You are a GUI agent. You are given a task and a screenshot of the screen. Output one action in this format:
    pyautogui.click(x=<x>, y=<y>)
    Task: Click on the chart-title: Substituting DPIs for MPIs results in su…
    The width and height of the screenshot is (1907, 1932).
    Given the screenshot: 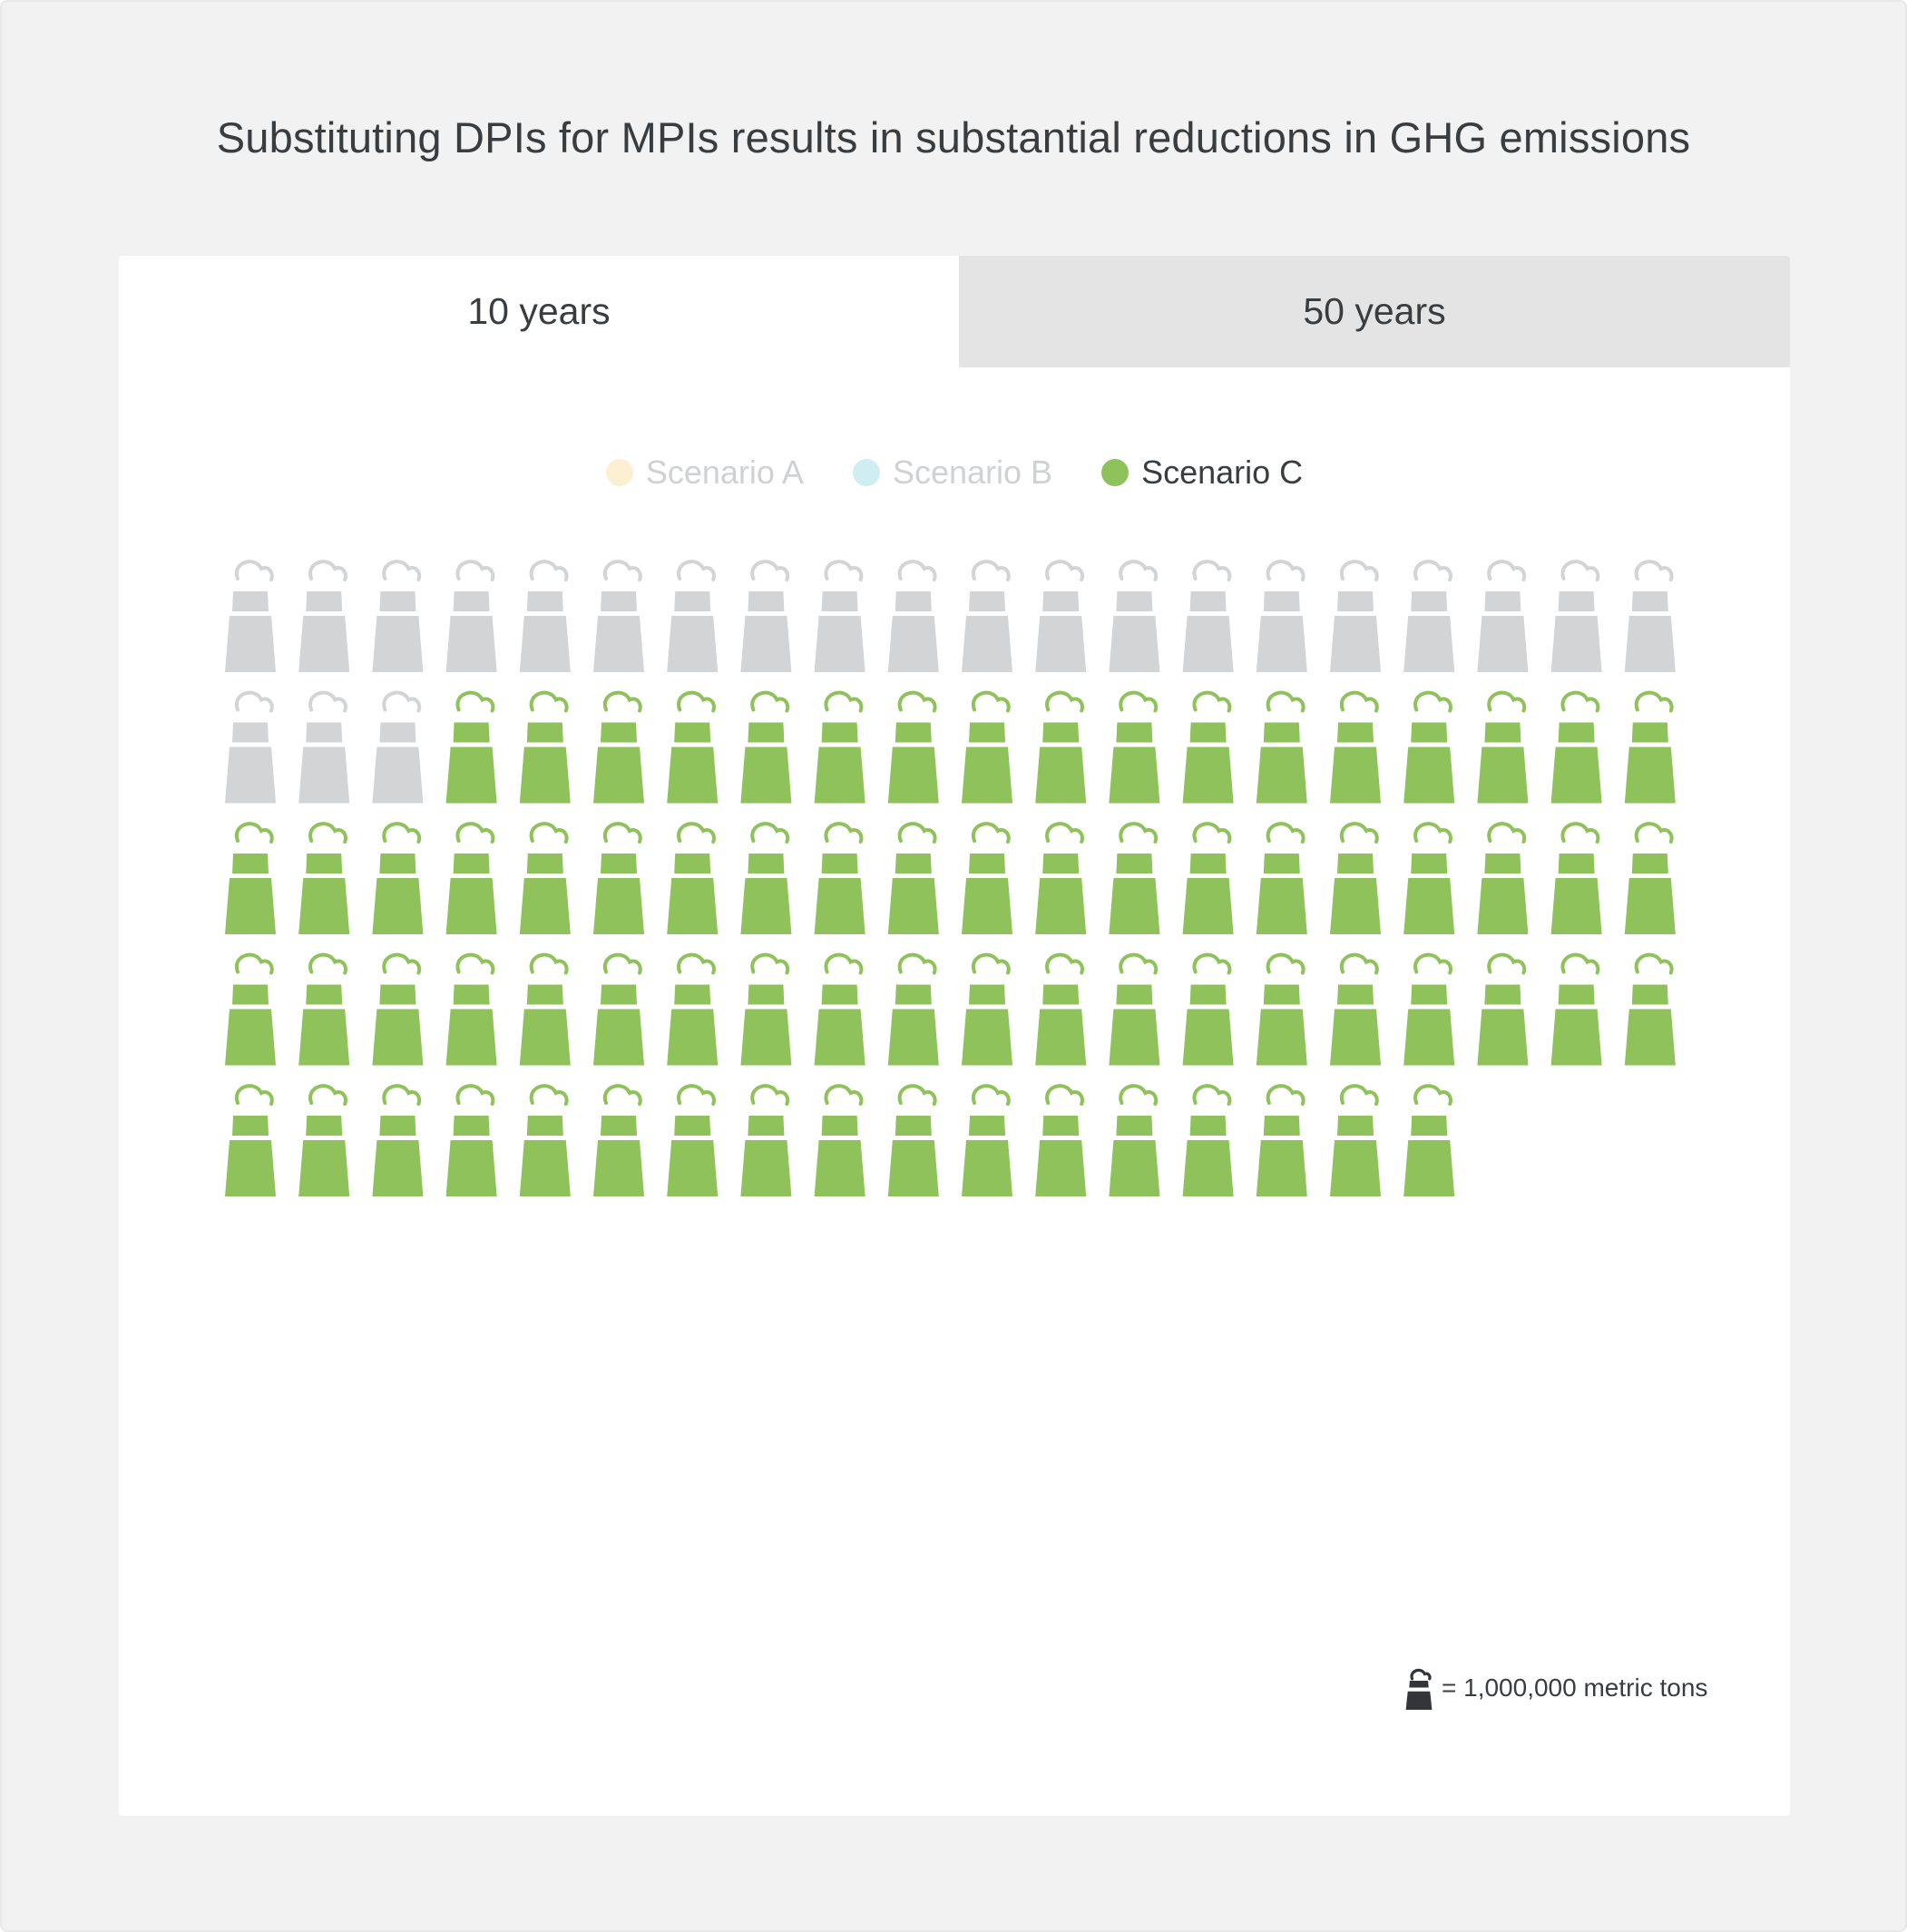 What is the action you would take?
    pyautogui.click(x=953, y=137)
    